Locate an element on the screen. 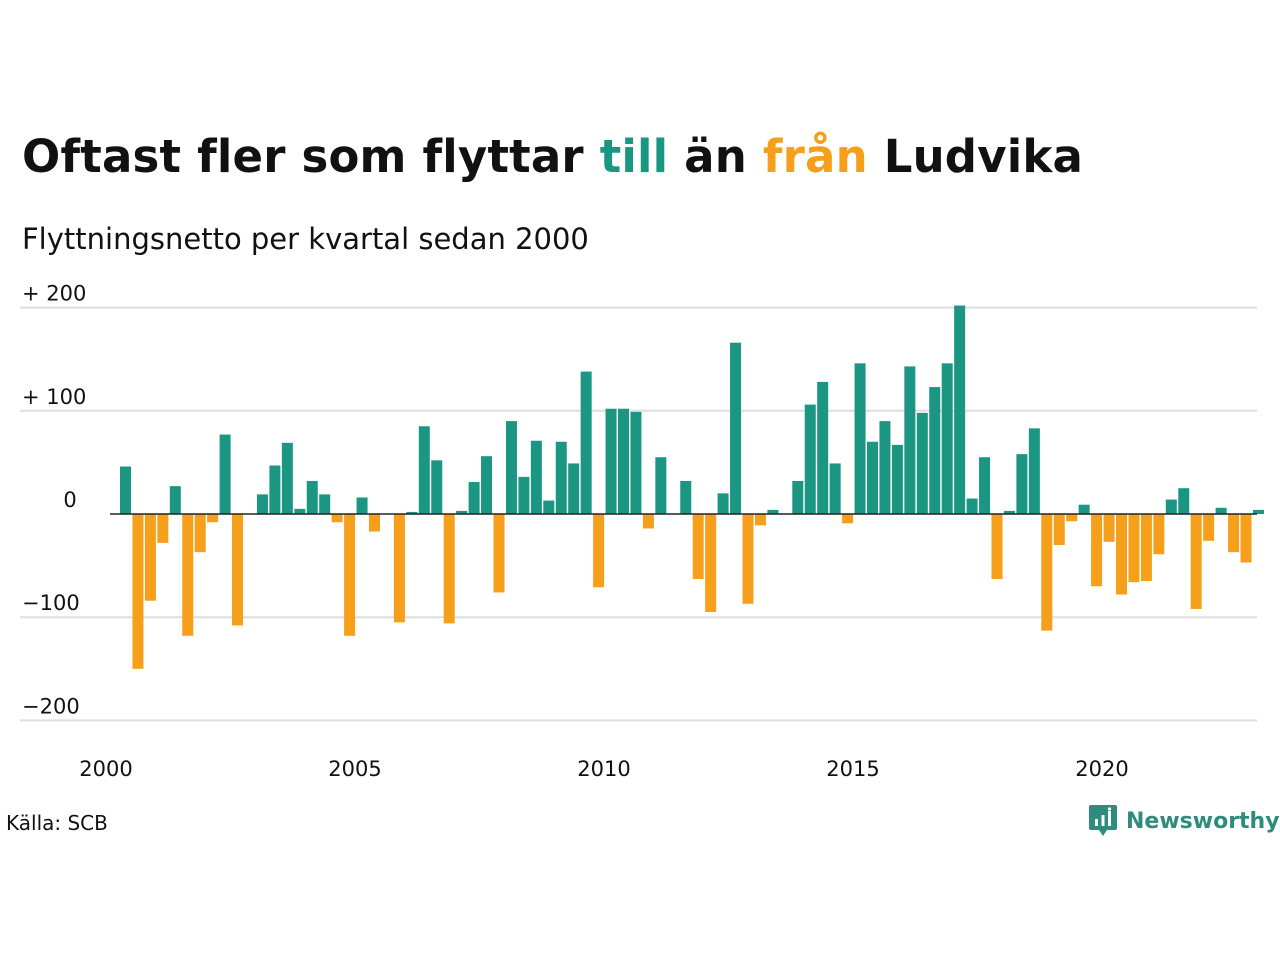 Image resolution: width=1280 pixels, height=960 pixels. y-tick-label: 0 is located at coordinates (69, 500).